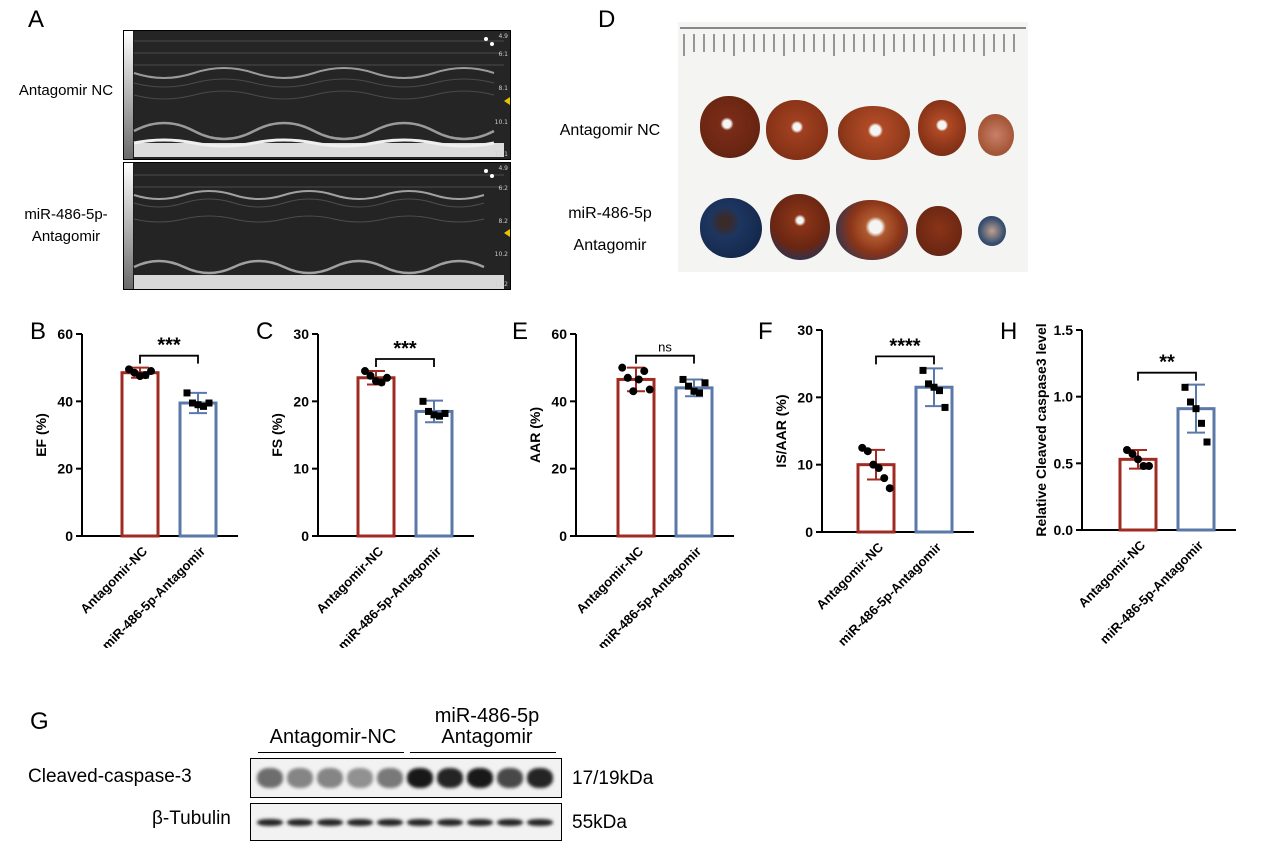  I want to click on ttc-photo, so click(853, 147).